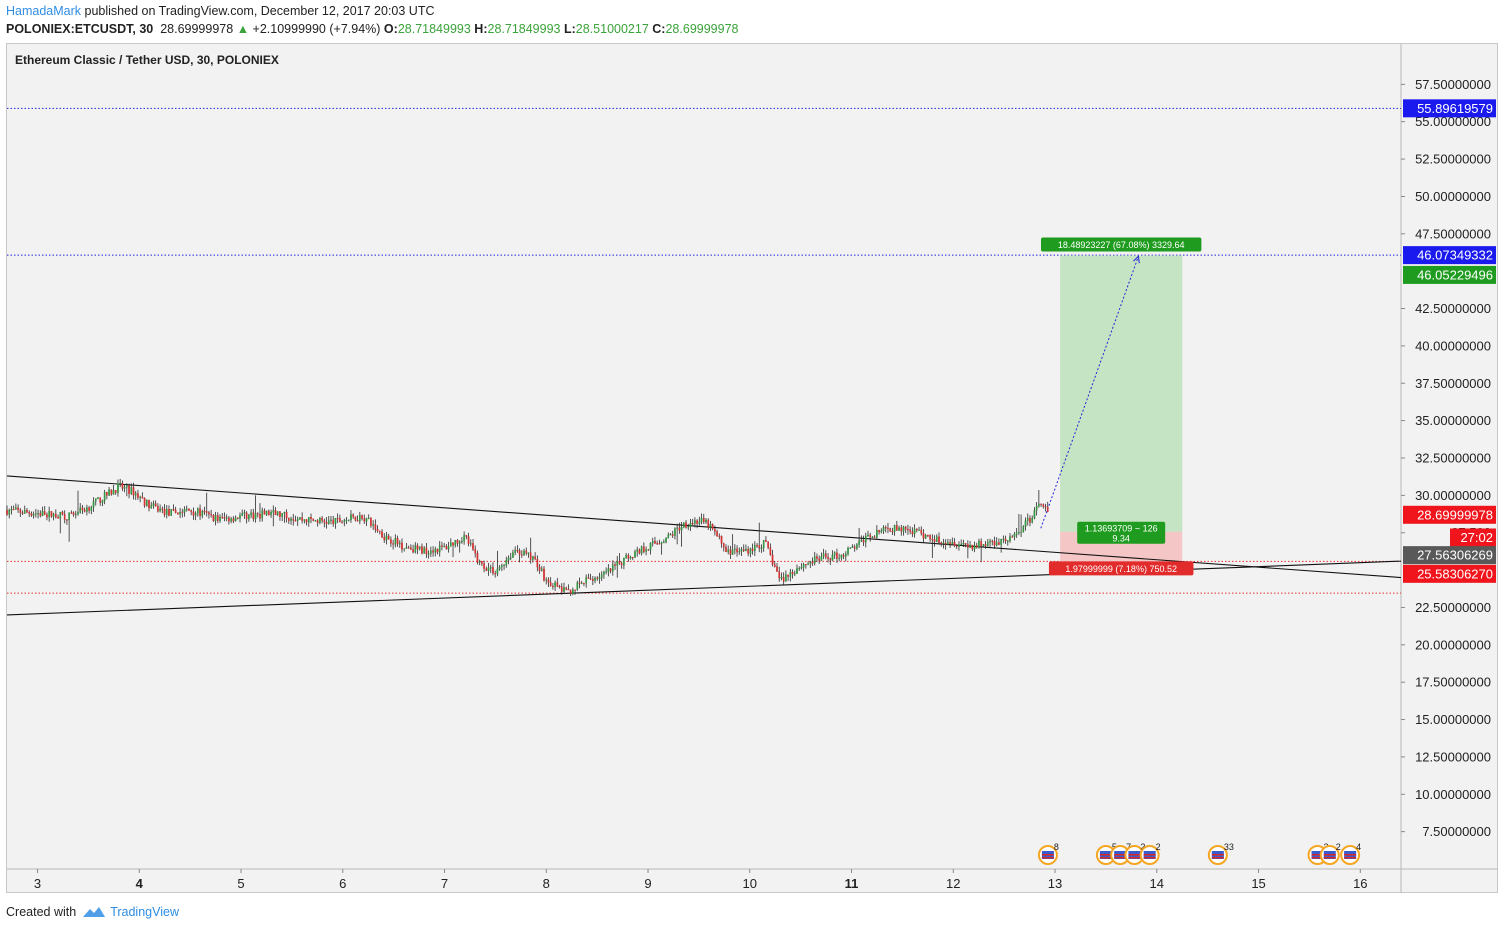 Image resolution: width=1503 pixels, height=931 pixels. I want to click on price-axis-label: 27.56306269, so click(1455, 555).